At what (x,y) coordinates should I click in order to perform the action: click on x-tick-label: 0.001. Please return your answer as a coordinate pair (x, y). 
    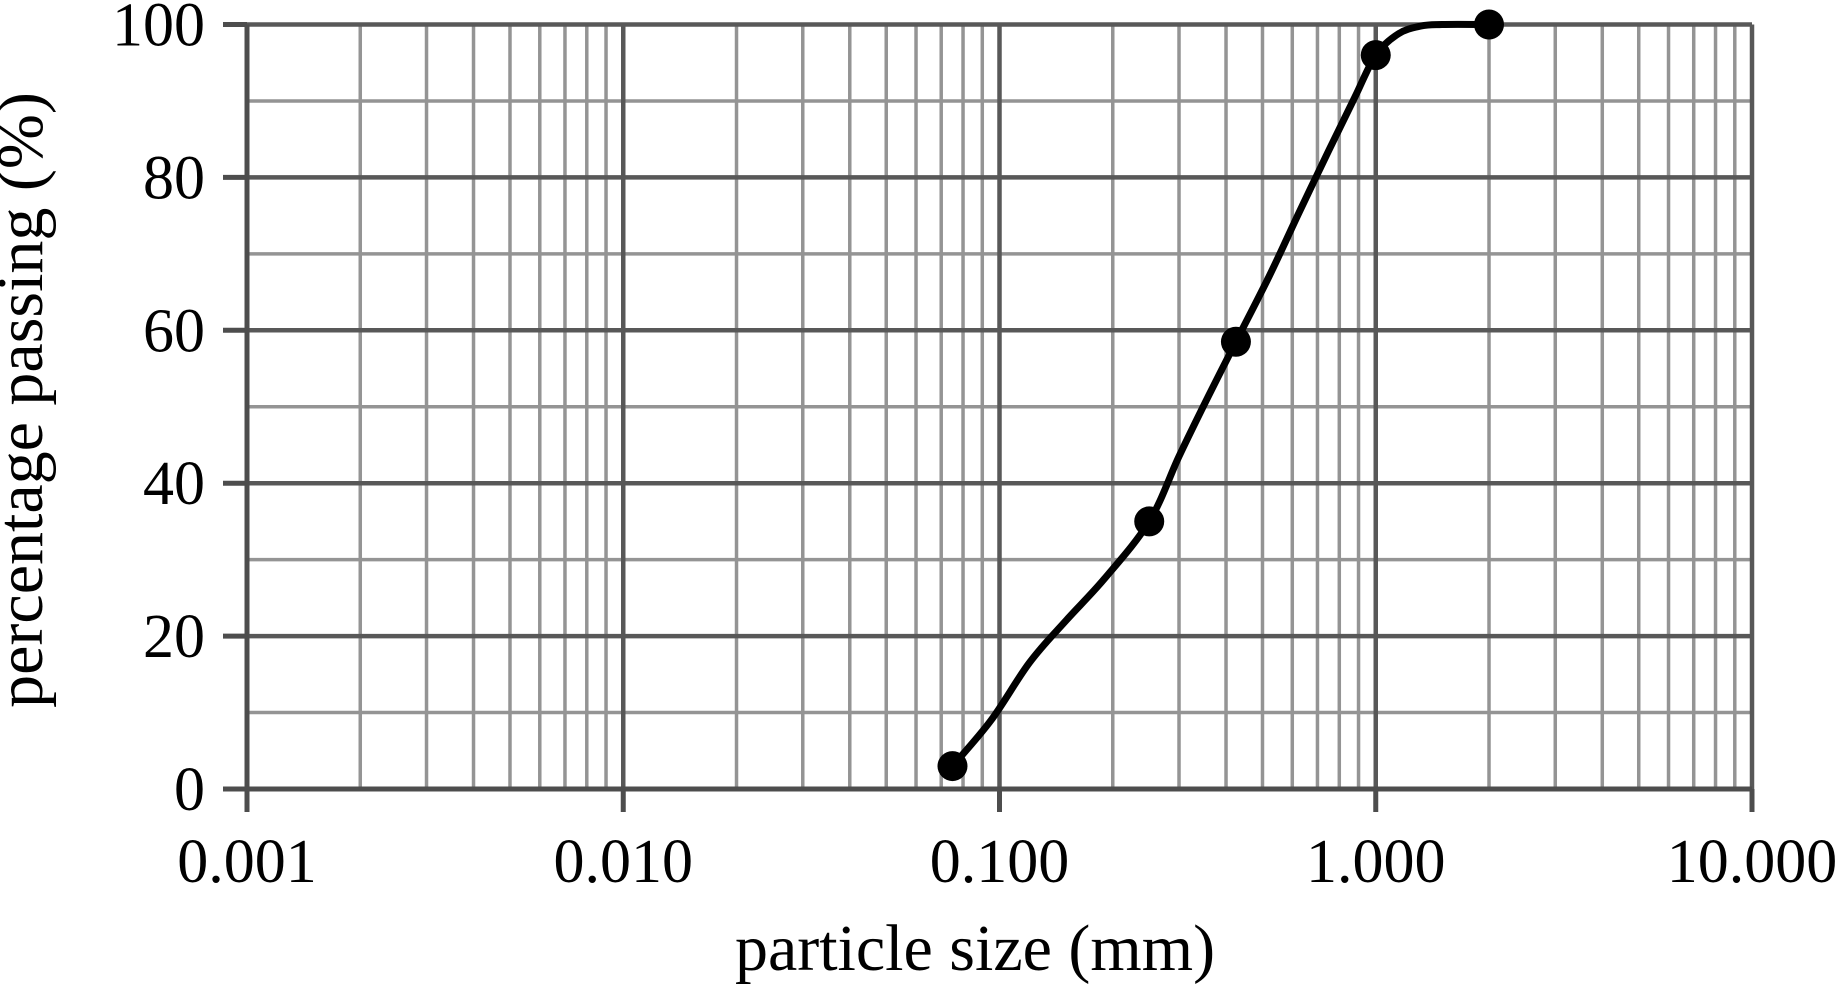
    Looking at the image, I should click on (247, 862).